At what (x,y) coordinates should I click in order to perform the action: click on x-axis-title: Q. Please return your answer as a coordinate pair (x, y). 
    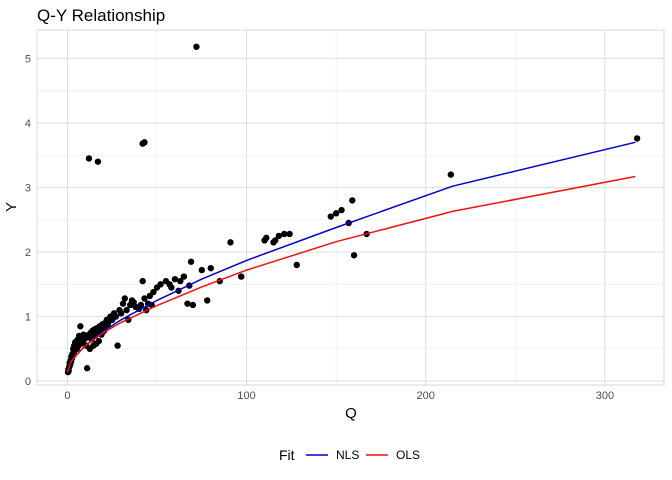
    Looking at the image, I should click on (351, 413).